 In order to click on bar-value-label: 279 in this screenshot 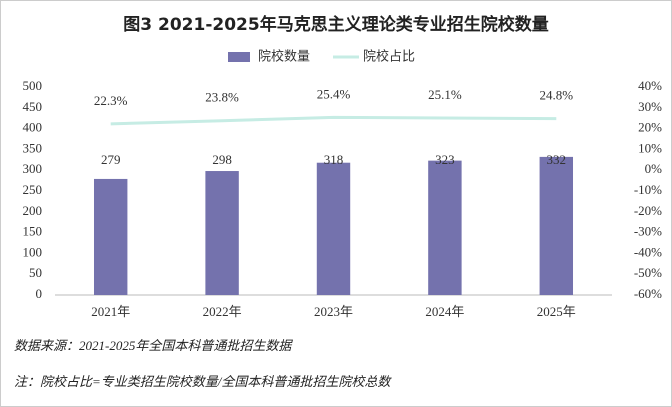, I will do `click(111, 159)`.